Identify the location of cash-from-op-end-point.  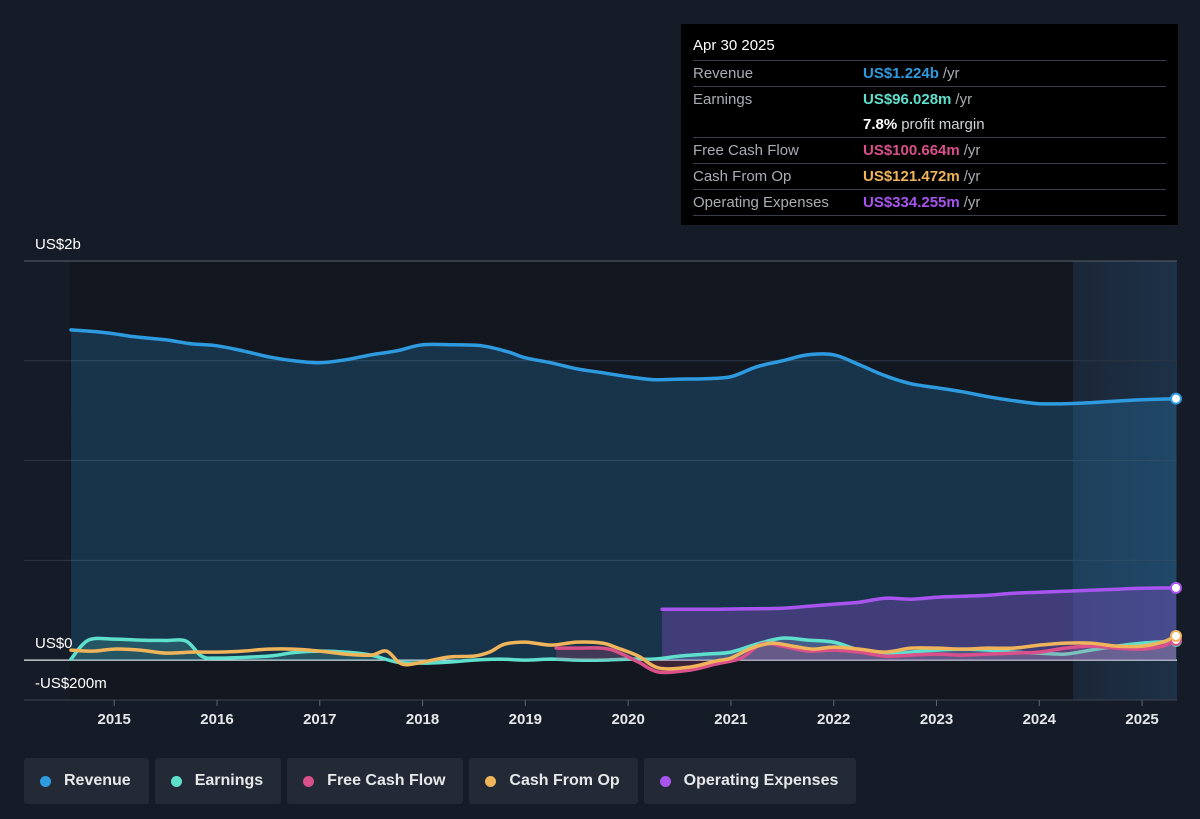
(1176, 635).